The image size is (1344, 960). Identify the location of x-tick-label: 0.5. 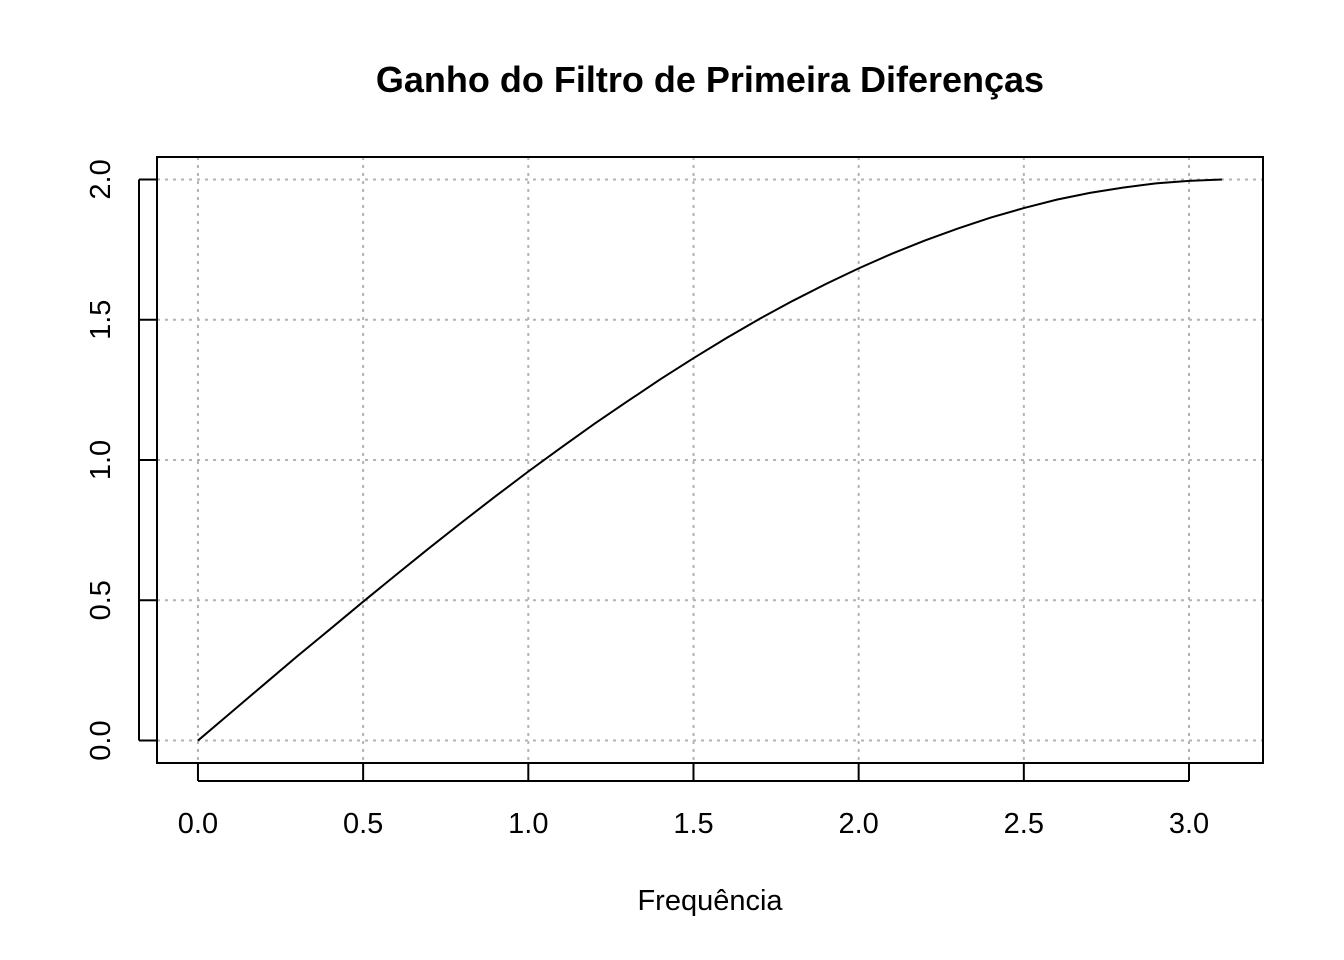
(363, 824).